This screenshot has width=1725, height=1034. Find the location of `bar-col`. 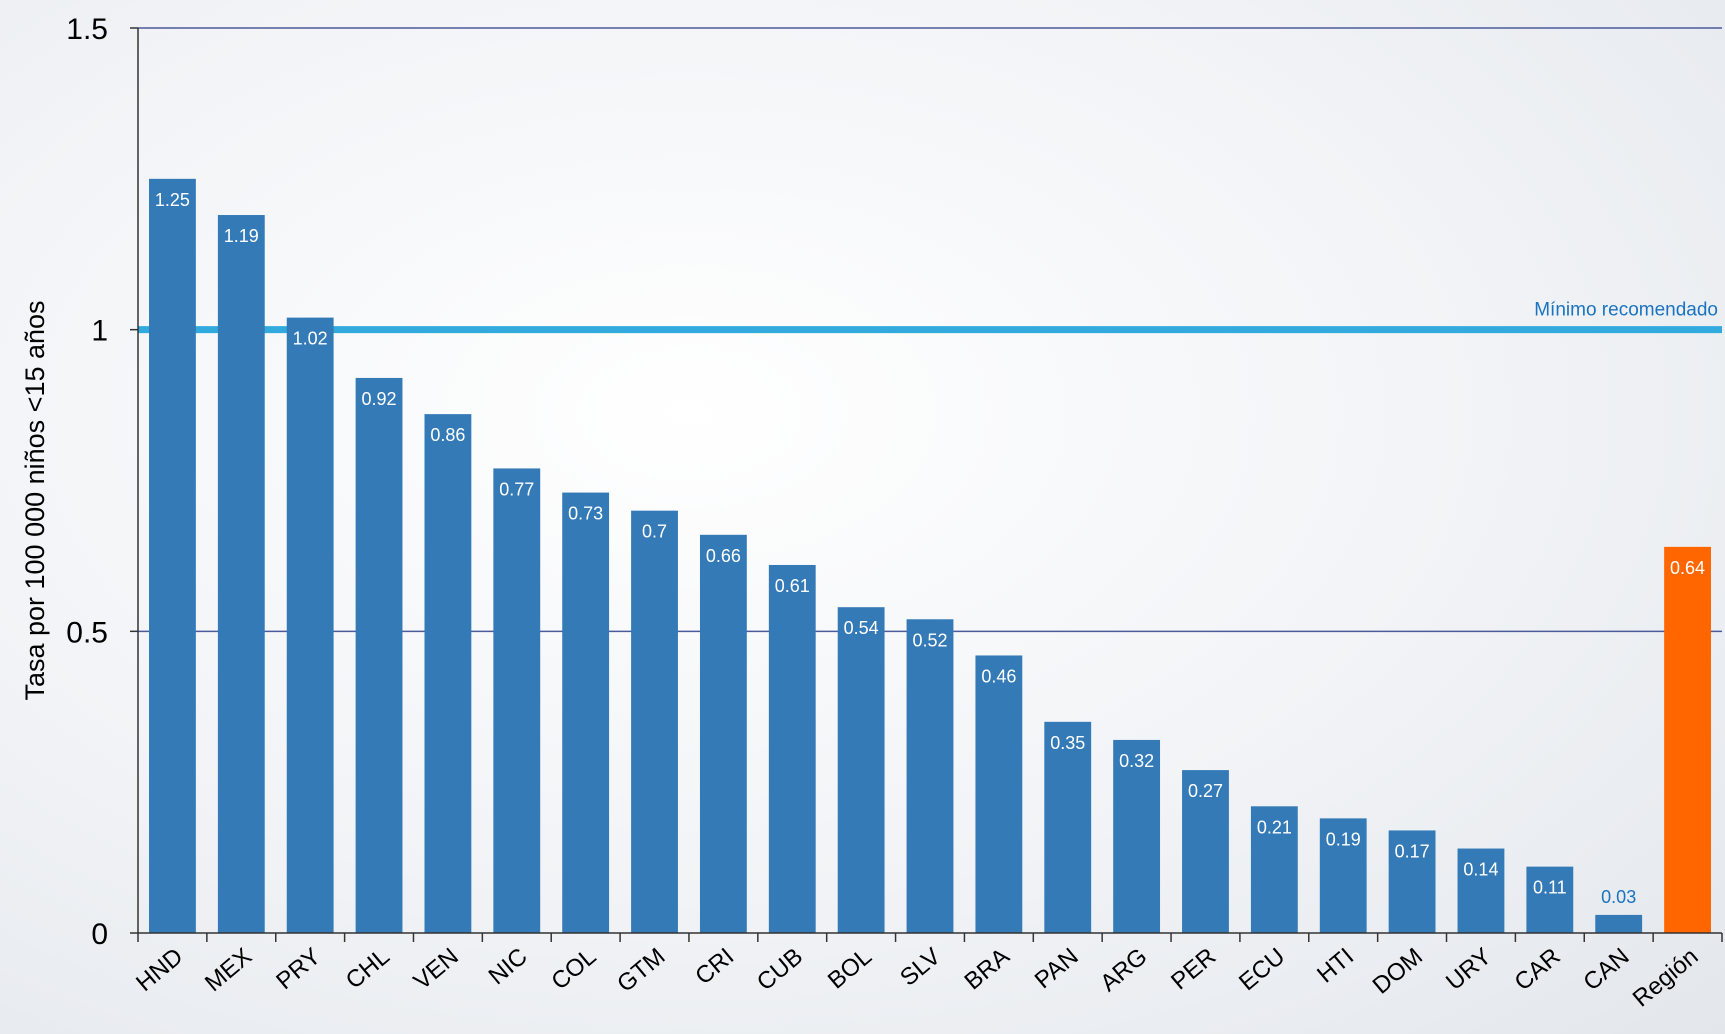

bar-col is located at coordinates (586, 712).